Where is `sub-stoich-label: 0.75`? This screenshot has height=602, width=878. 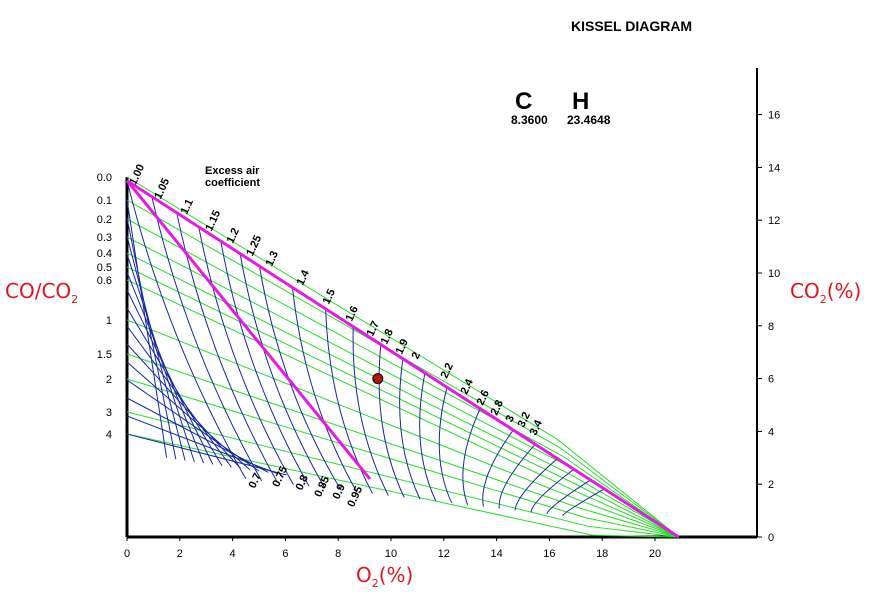
sub-stoich-label: 0.75 is located at coordinates (280, 476).